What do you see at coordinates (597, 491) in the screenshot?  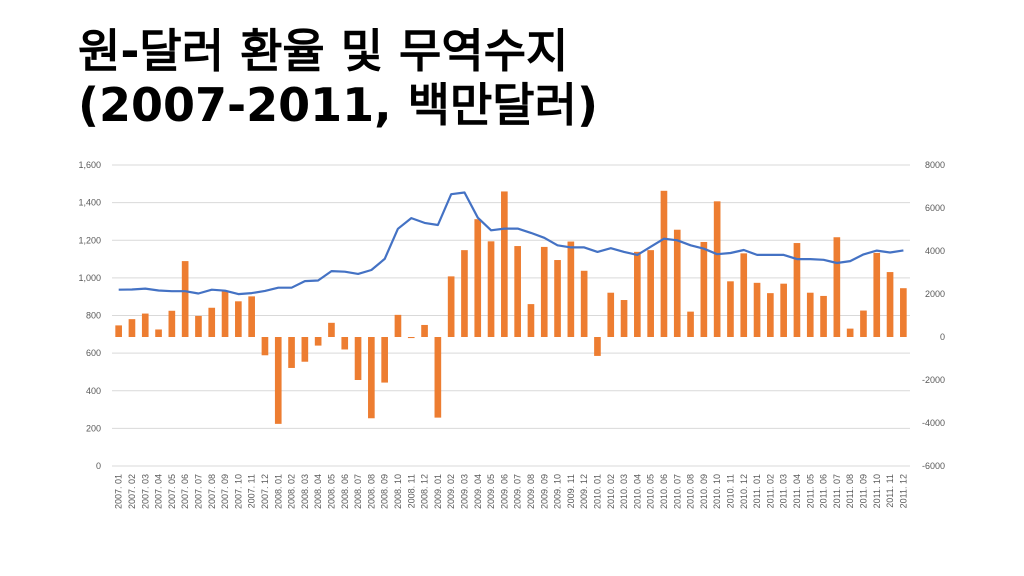 I see `x-tick-label: 2010. 01` at bounding box center [597, 491].